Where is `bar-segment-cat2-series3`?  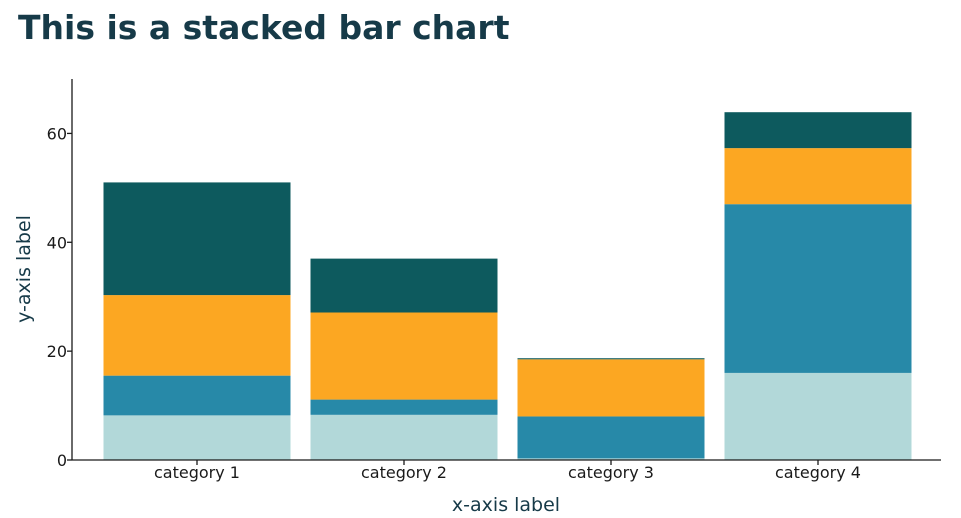
bar-segment-cat2-series3 is located at coordinates (404, 356).